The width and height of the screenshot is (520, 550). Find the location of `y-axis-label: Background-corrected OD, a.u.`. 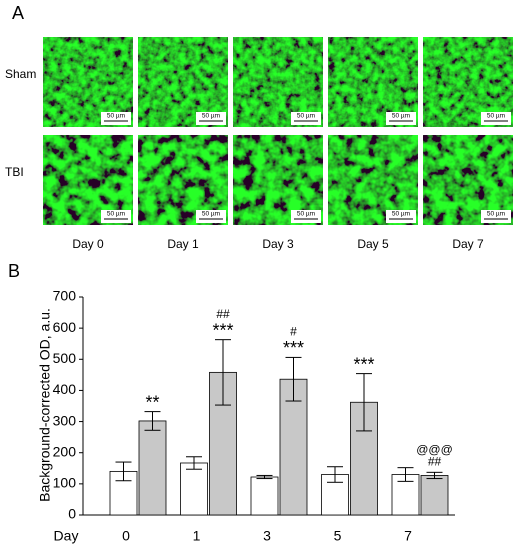

y-axis-label: Background-corrected OD, a.u. is located at coordinates (45, 405).